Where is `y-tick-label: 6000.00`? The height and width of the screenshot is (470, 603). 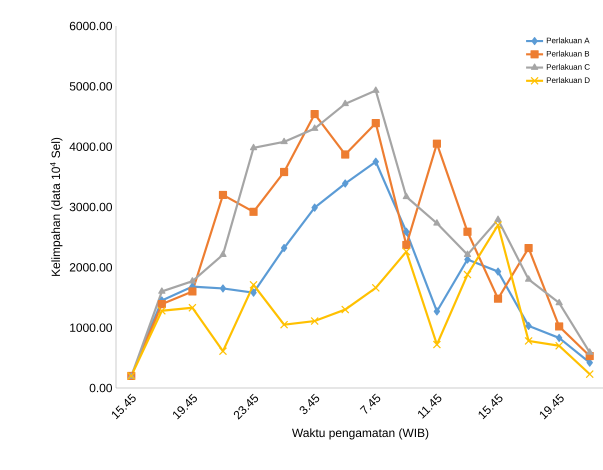 y-tick-label: 6000.00 is located at coordinates (91, 26).